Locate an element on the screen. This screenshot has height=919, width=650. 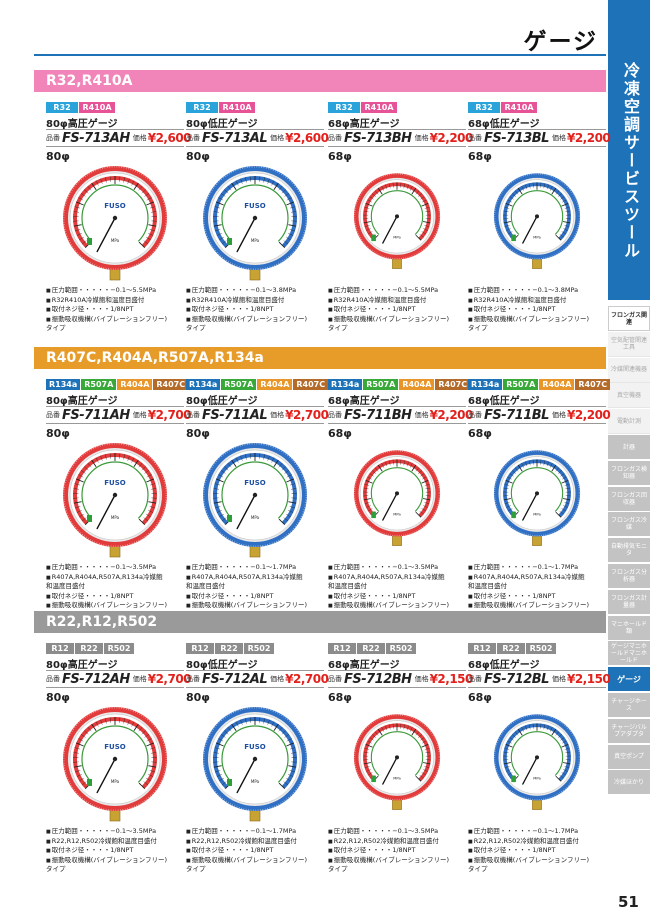
model-price-row: 品番 FS-713BL 価格 ¥2,200 is located at coordinates (539, 138).